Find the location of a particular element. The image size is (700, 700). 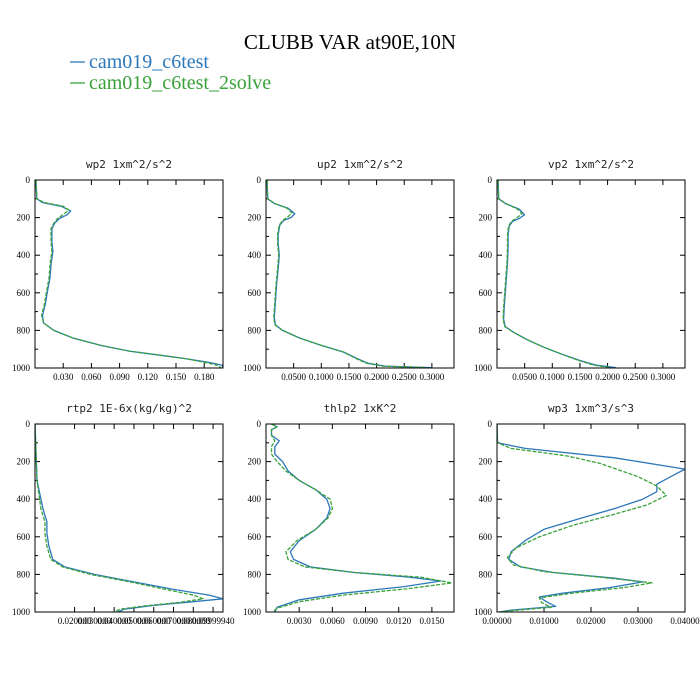

x-tick-label: 0.0090 is located at coordinates (365, 621).